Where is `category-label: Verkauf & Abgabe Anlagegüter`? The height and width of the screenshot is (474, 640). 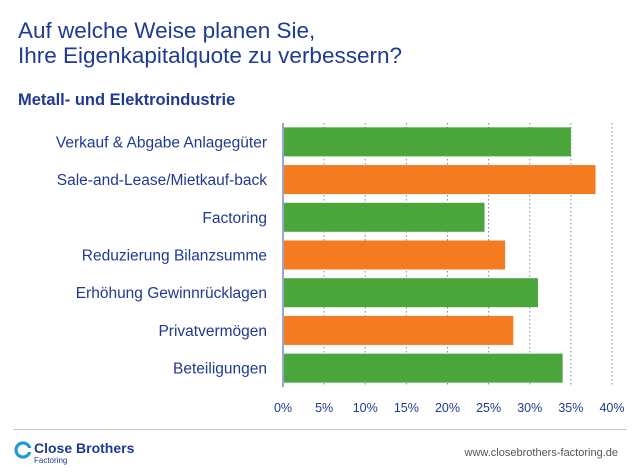 category-label: Verkauf & Abgabe Anlagegüter is located at coordinates (161, 142).